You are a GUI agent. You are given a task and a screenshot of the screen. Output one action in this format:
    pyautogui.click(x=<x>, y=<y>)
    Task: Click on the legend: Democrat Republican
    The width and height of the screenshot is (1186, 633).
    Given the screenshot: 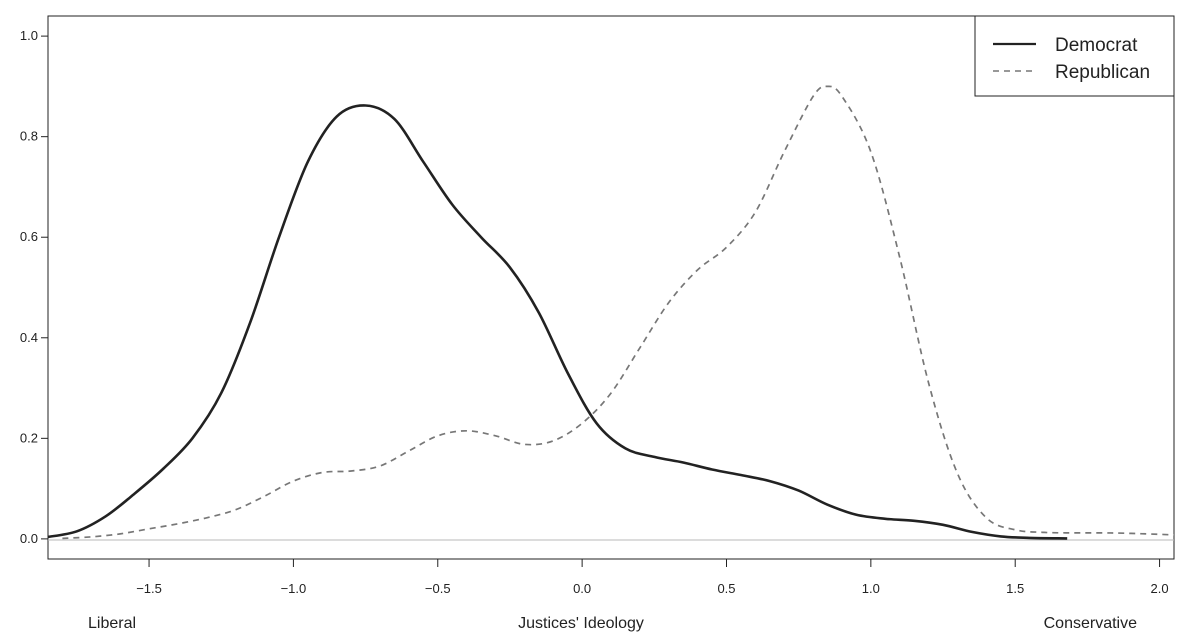 What is the action you would take?
    pyautogui.click(x=1074, y=56)
    